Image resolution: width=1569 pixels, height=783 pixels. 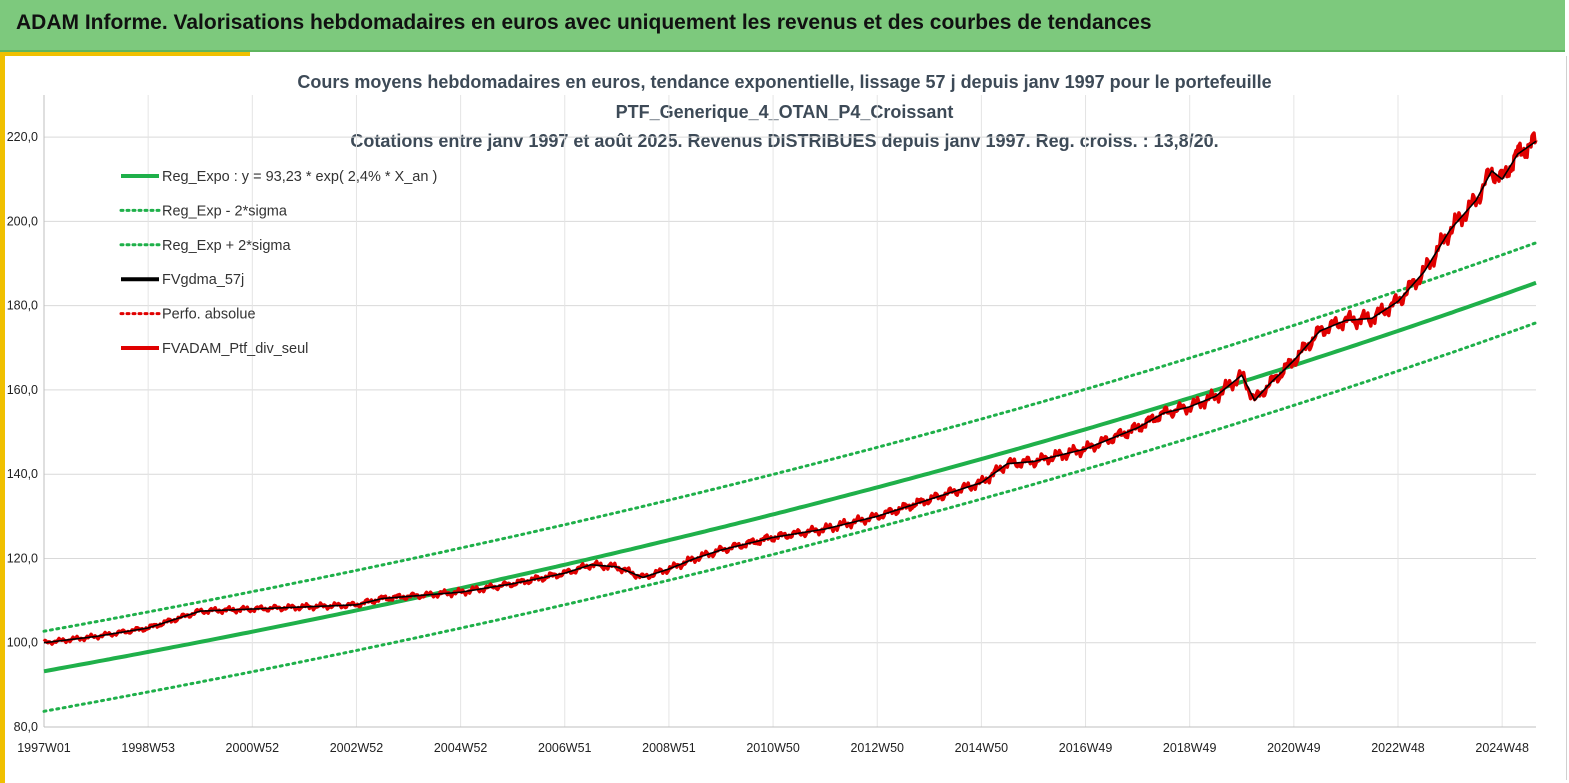 I want to click on x-tick-label: 2004W52, so click(x=461, y=748).